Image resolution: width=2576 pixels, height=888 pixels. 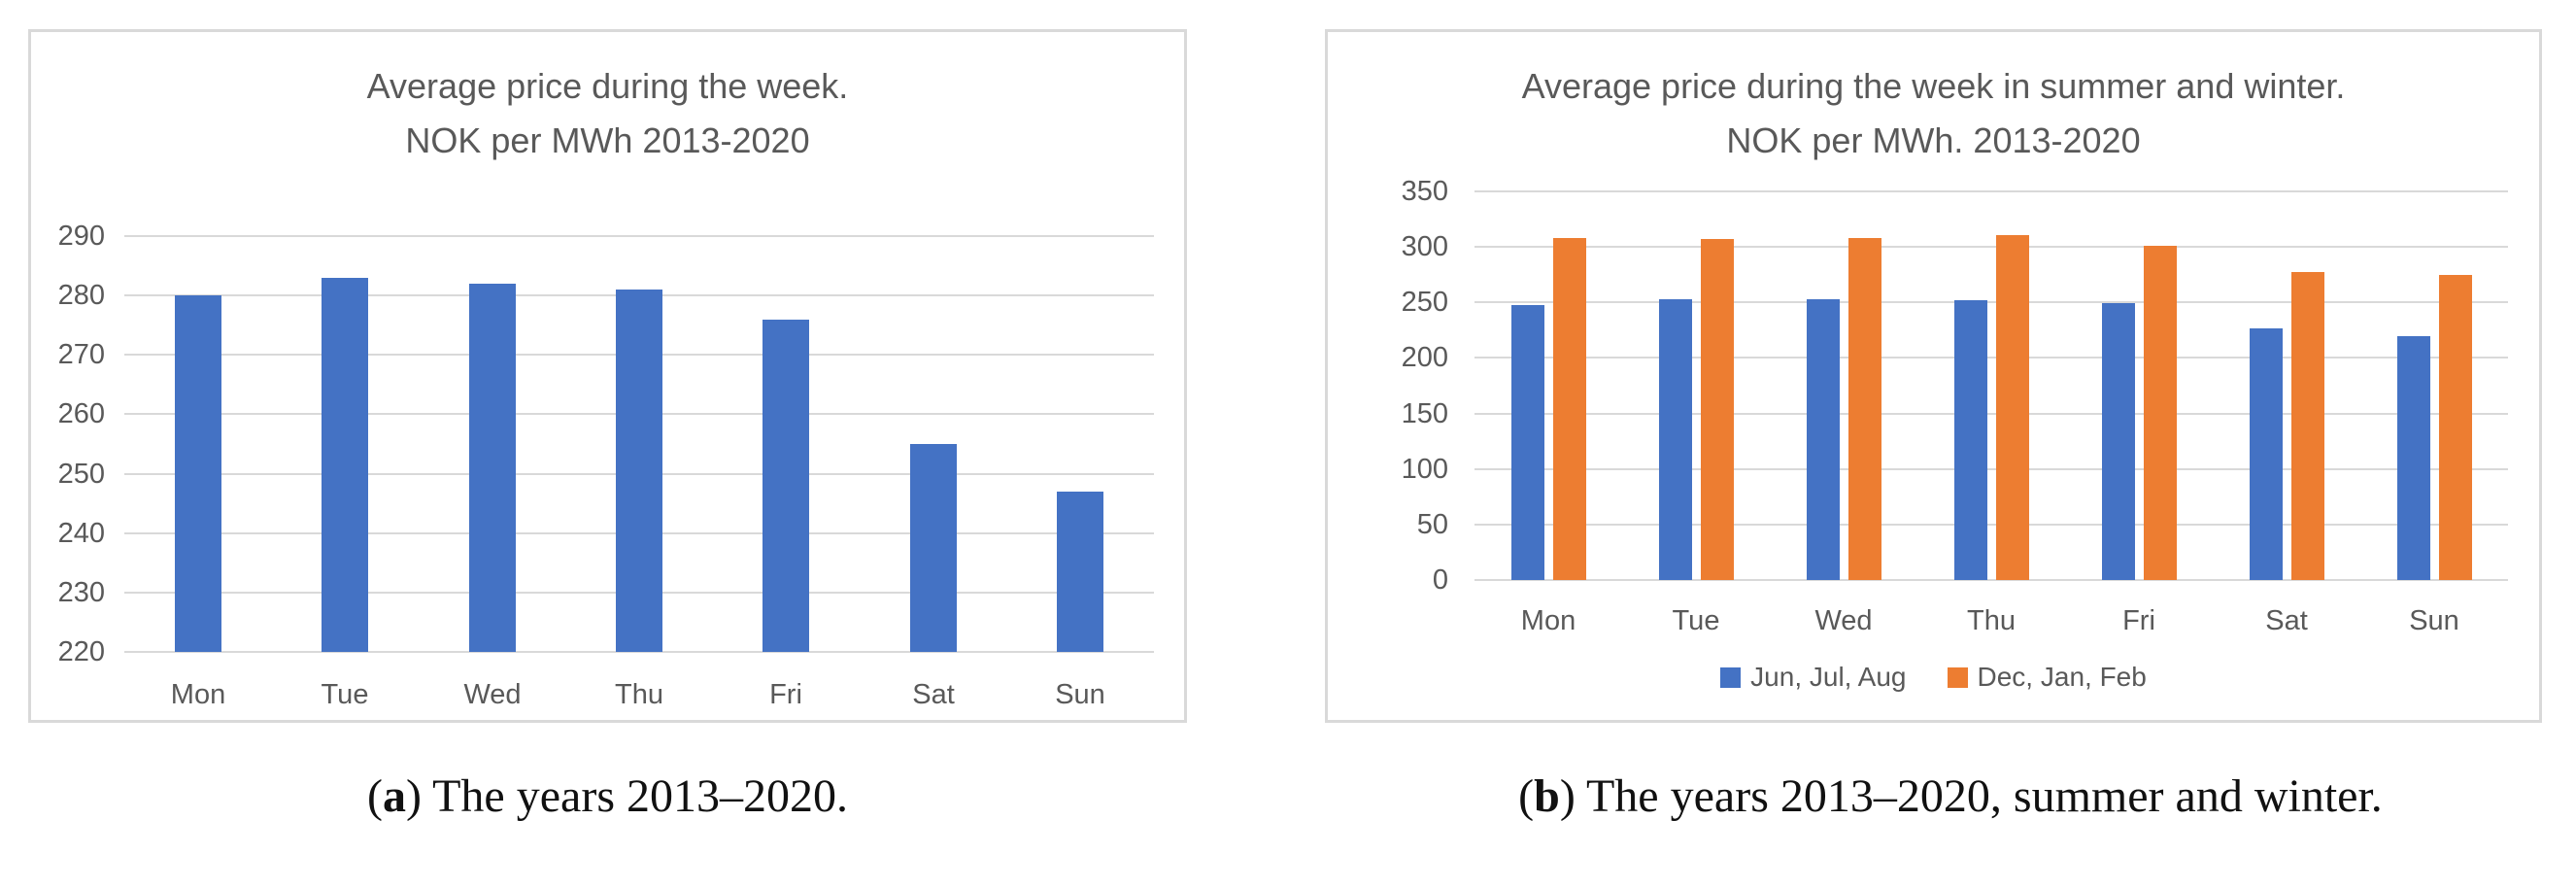 I want to click on legend: Jun, Jul, Aug Dec, Jan, Feb, so click(x=1933, y=677).